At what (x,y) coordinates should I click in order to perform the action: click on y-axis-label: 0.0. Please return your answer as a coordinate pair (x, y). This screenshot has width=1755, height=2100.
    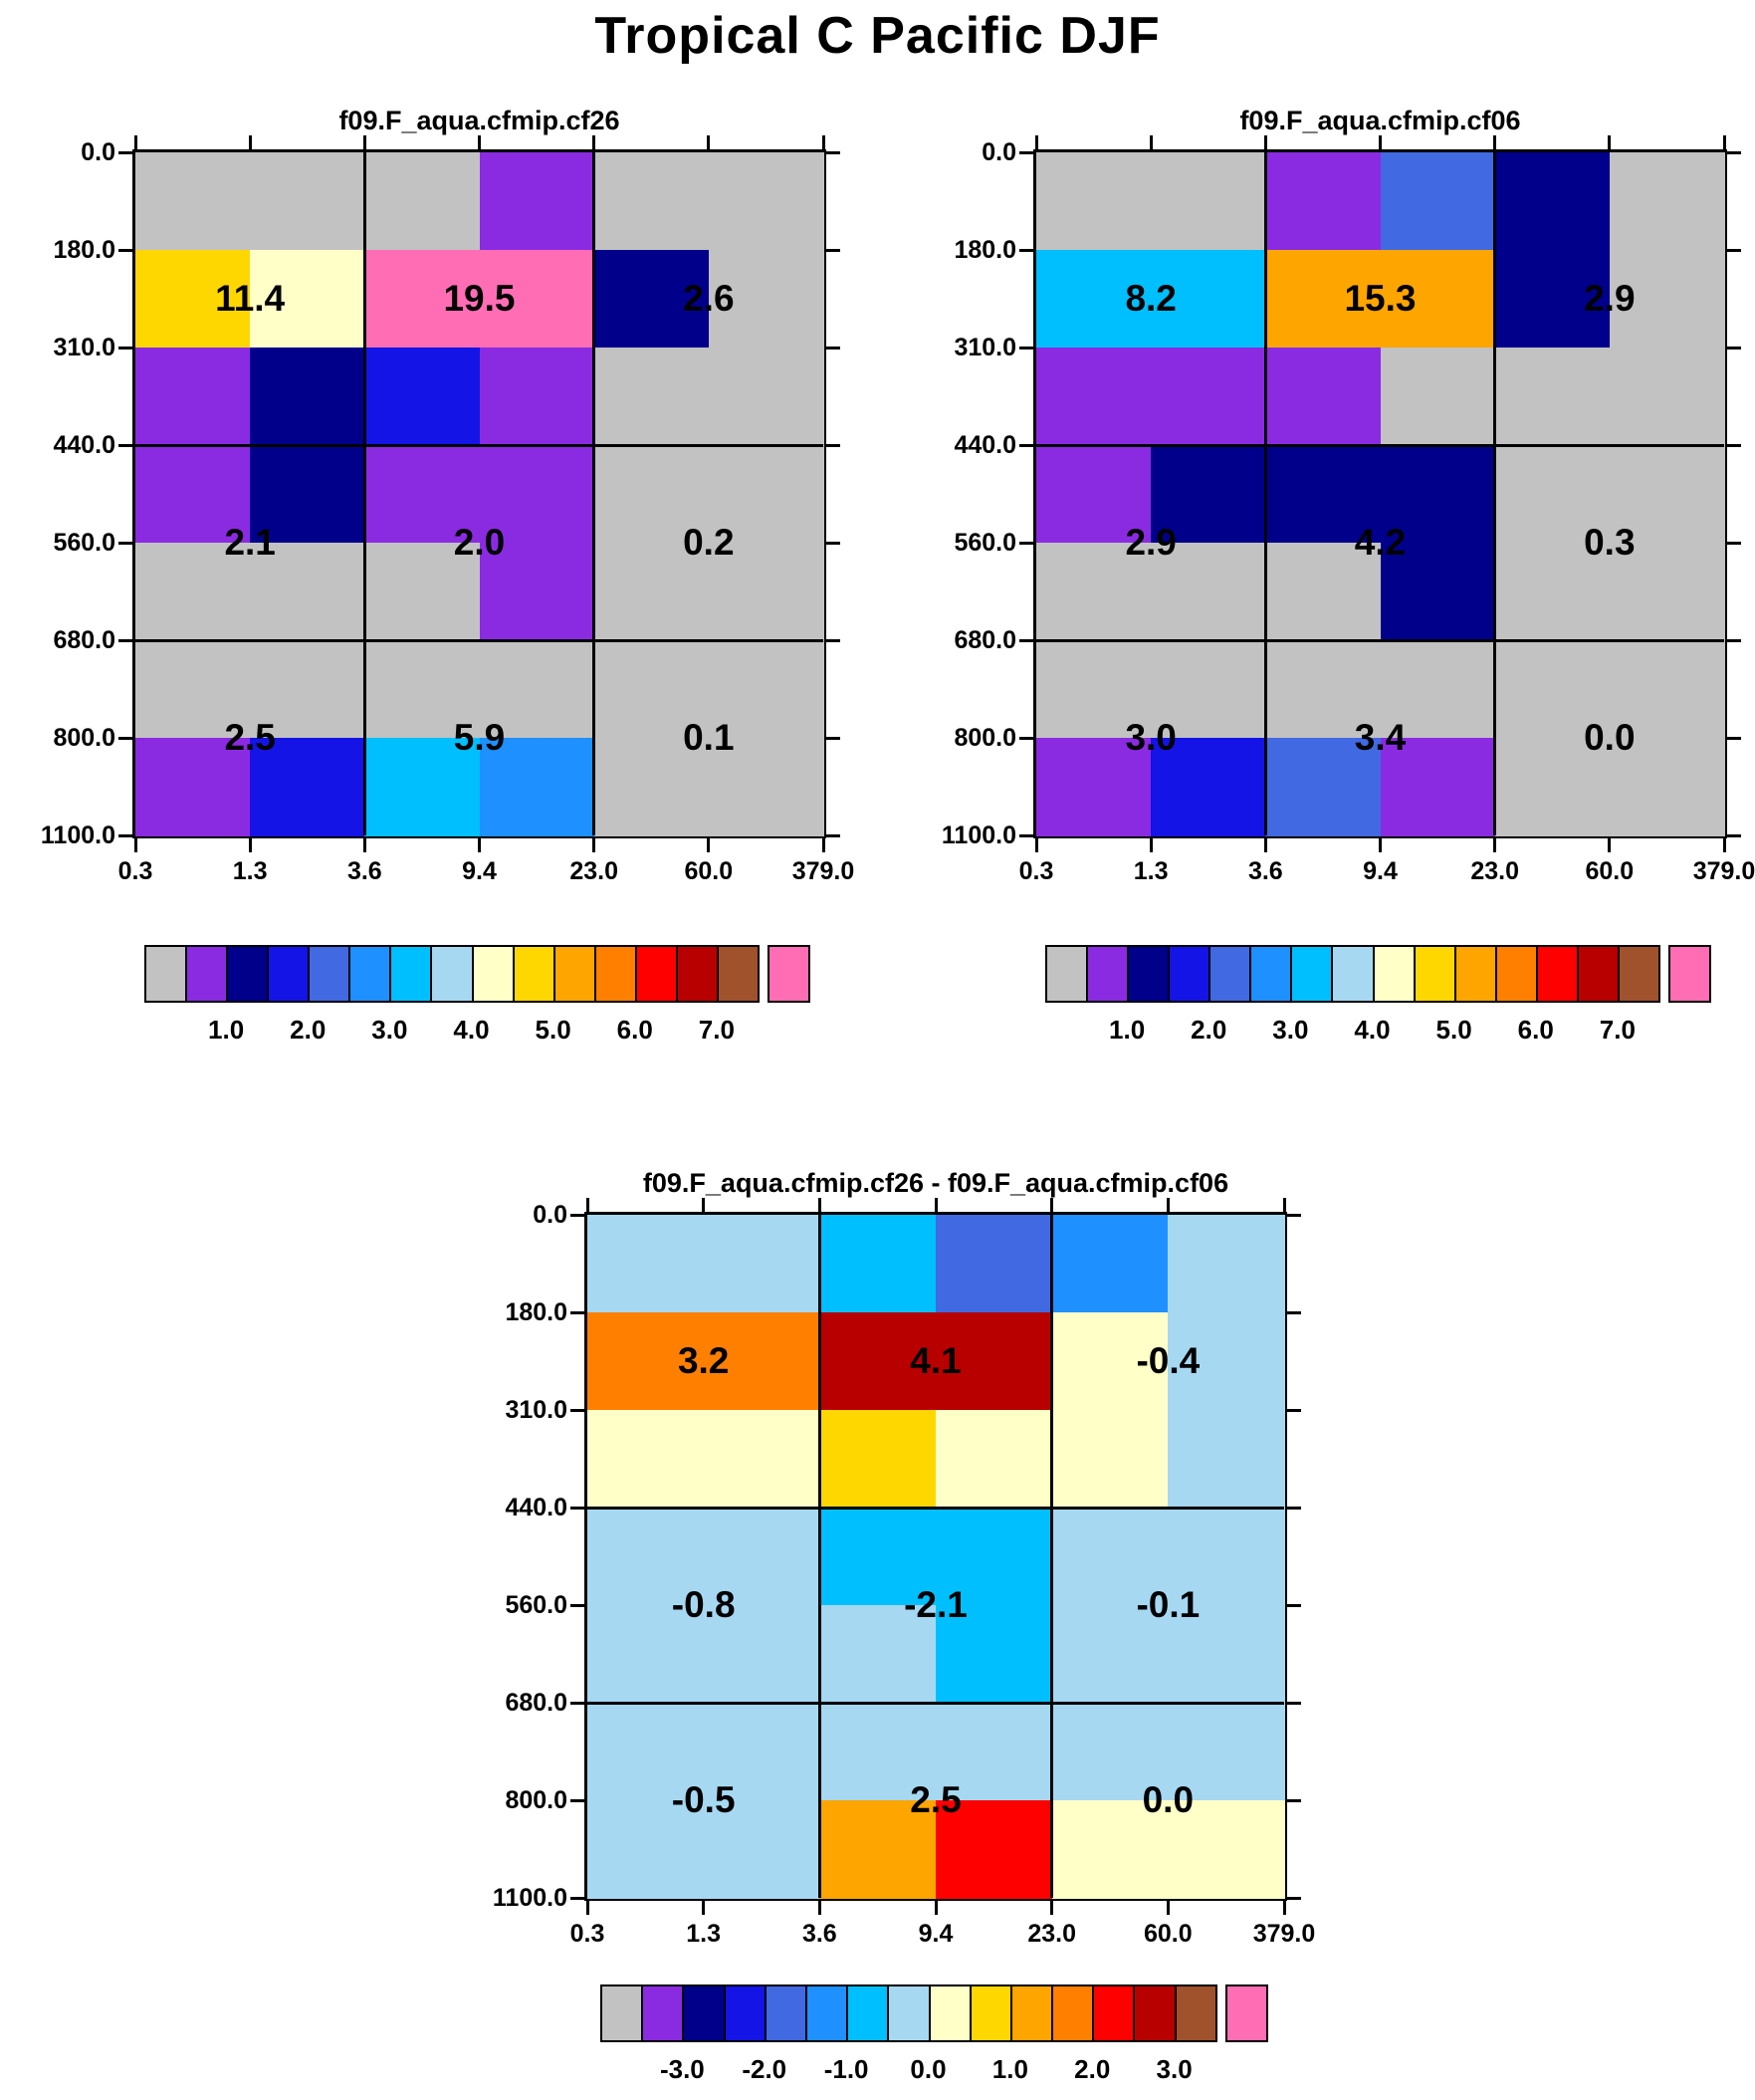
    Looking at the image, I should click on (999, 152).